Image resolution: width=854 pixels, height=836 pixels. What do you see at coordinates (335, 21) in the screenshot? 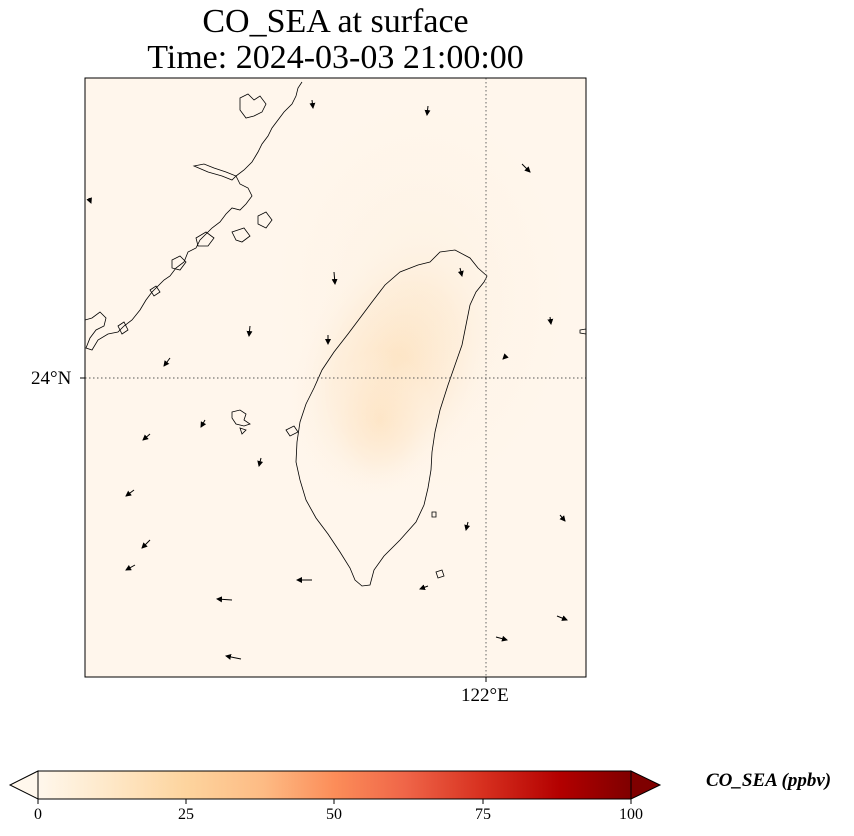
I see `chart-title: CO_SEA at surface` at bounding box center [335, 21].